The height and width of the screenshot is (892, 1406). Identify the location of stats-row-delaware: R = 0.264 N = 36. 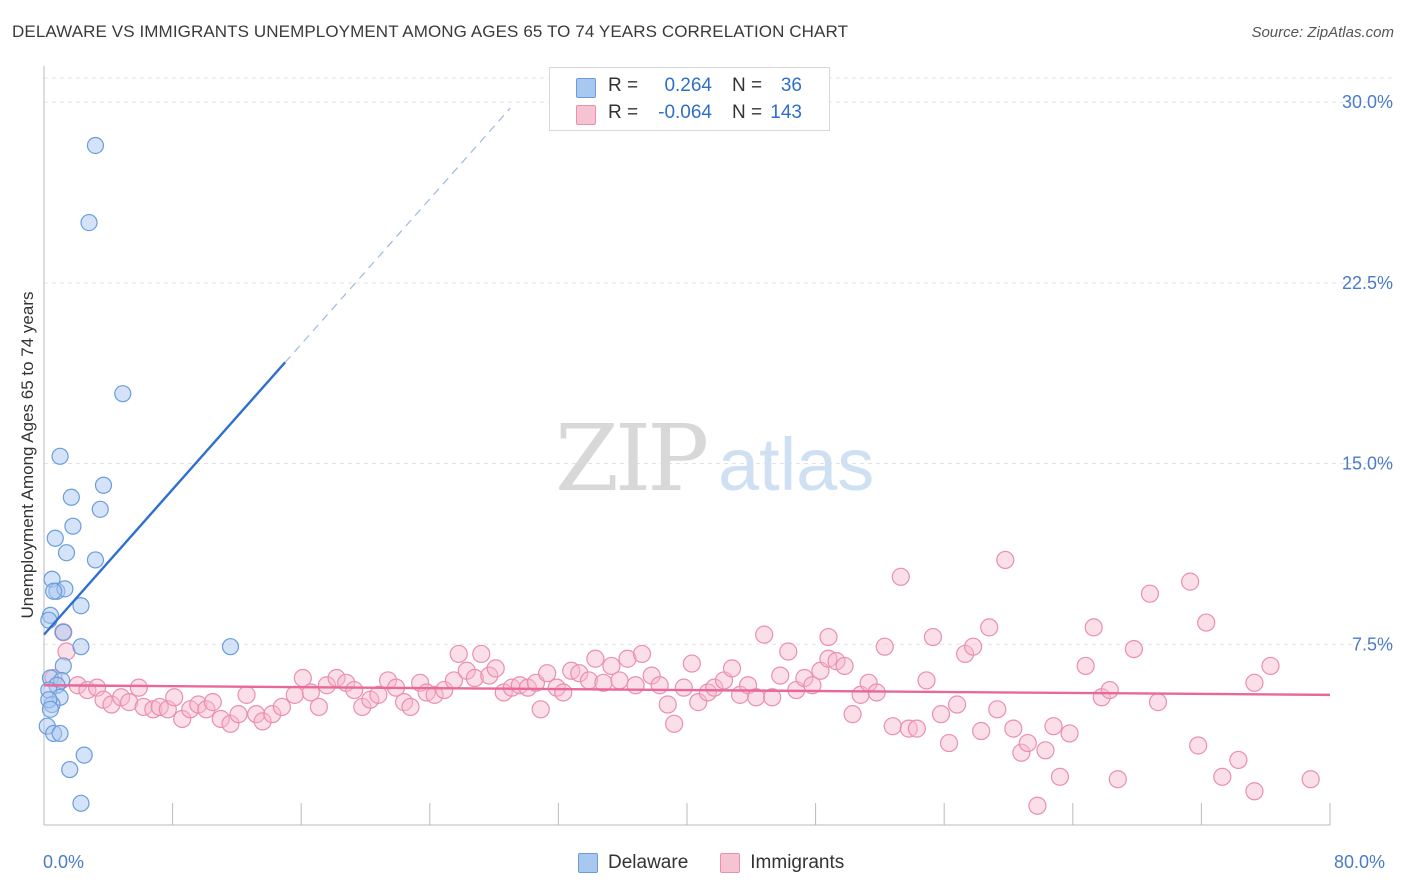
(689, 88).